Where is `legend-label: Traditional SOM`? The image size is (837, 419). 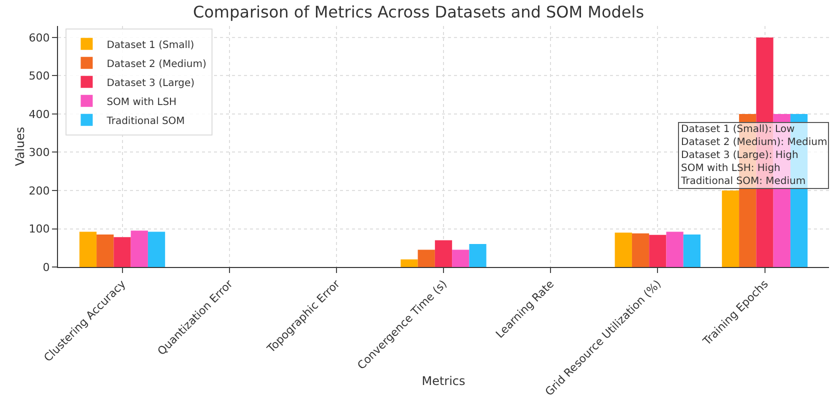
legend-label: Traditional SOM is located at coordinates (145, 121).